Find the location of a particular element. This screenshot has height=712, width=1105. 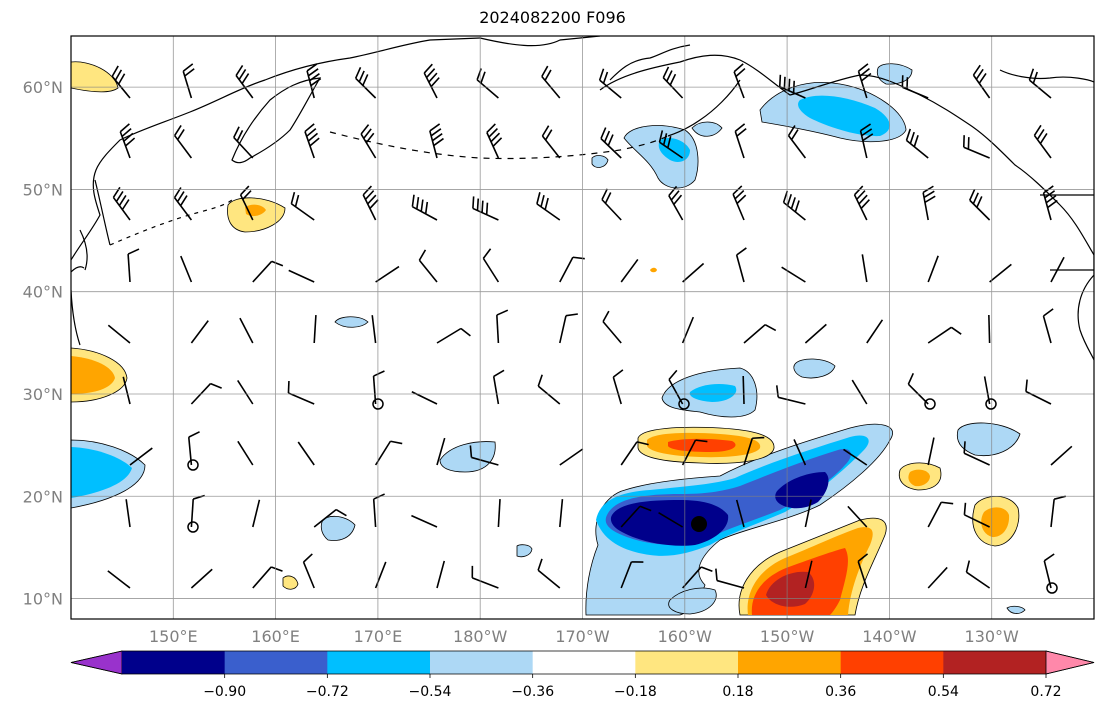

contour-neg-0.36-west is located at coordinates (101, 472).